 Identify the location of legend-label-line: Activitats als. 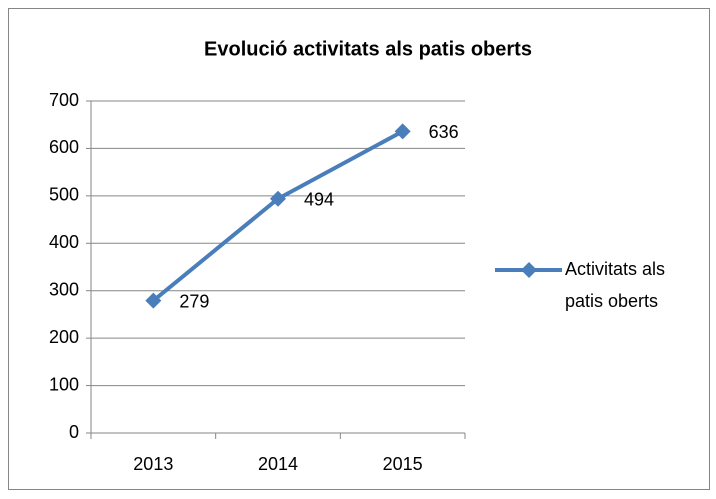
(615, 269).